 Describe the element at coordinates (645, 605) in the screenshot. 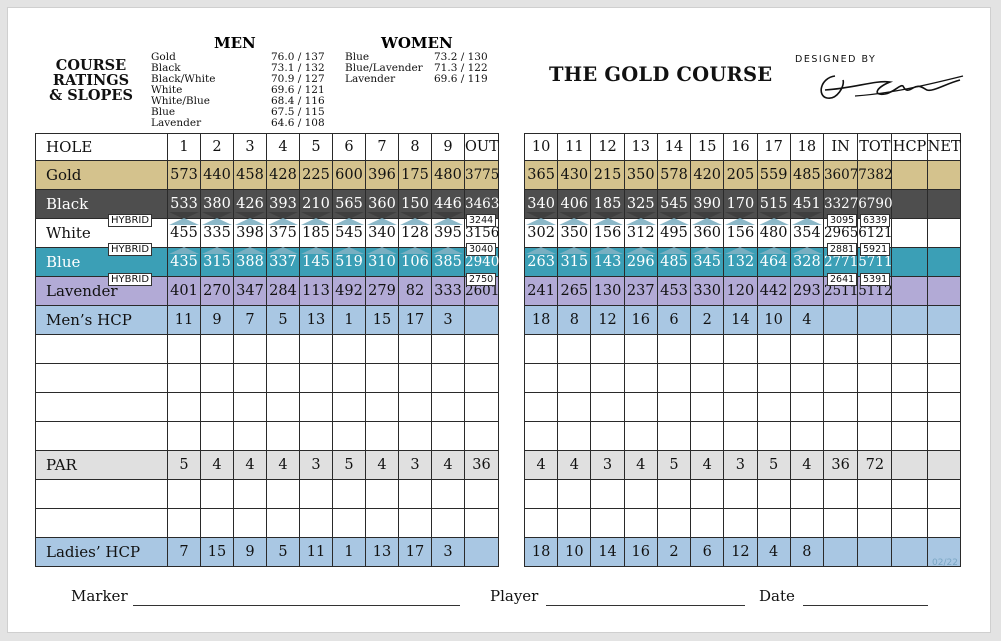

I see `player-line` at that location.